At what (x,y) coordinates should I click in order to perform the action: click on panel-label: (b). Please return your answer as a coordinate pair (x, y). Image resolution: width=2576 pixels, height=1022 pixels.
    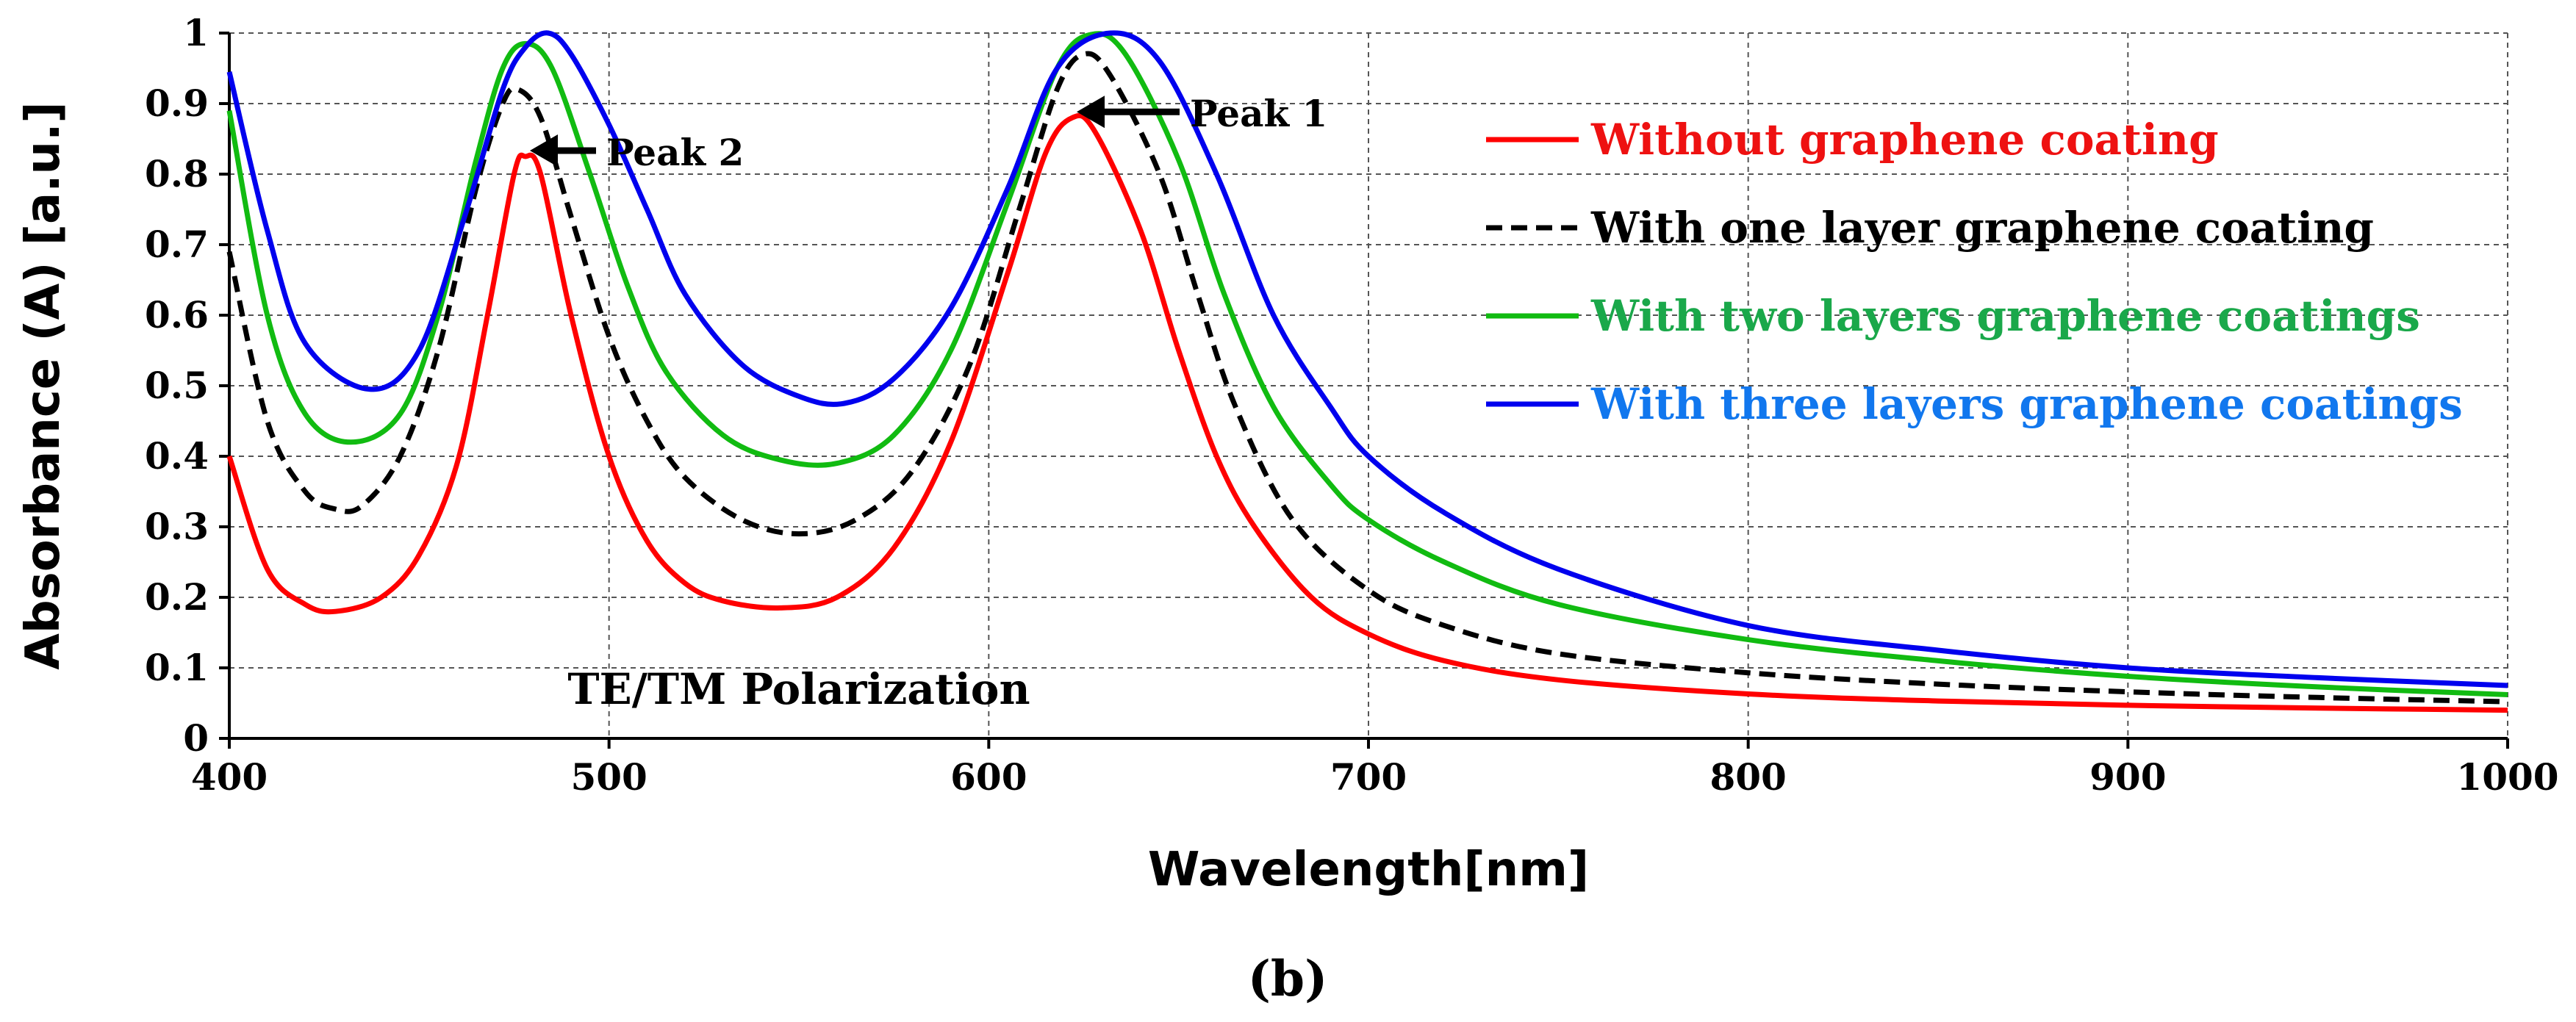
    Looking at the image, I should click on (1288, 978).